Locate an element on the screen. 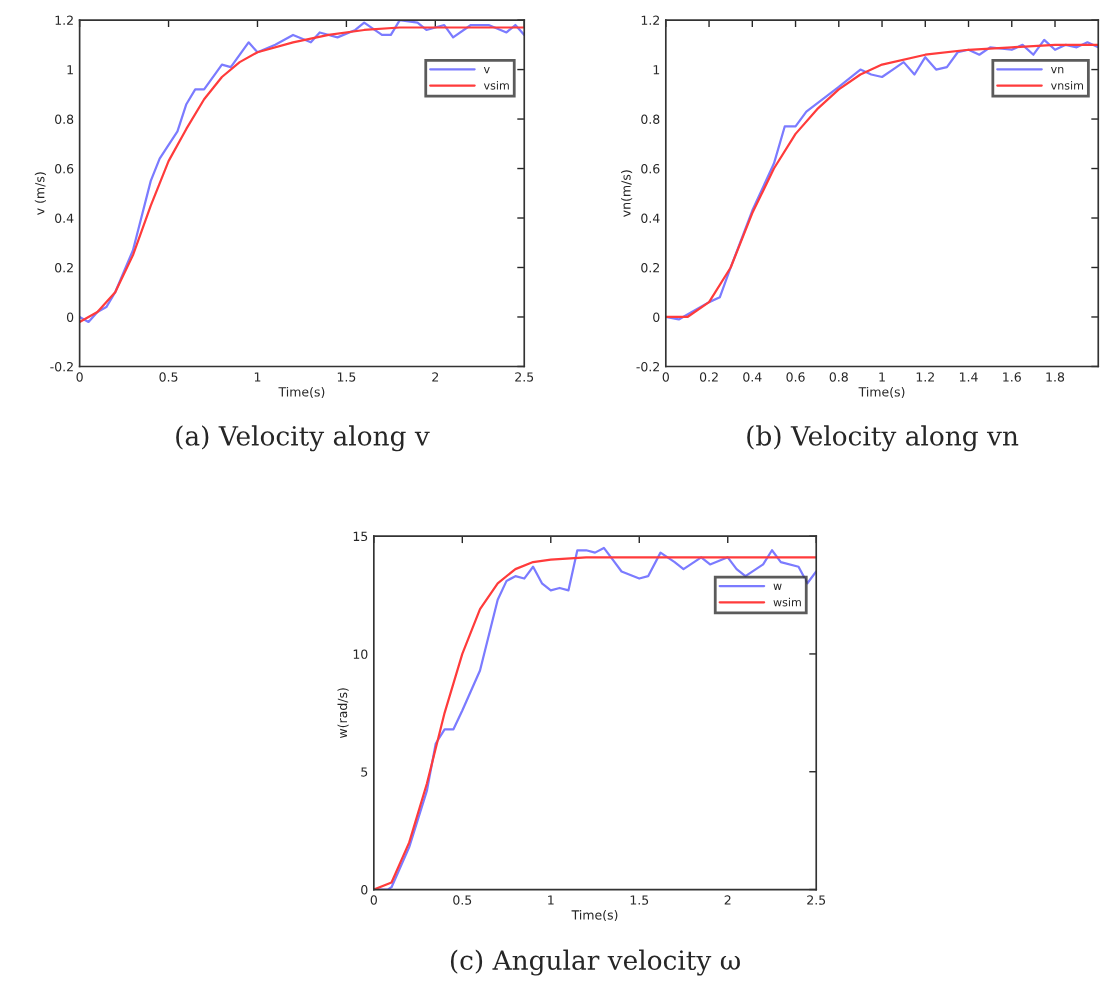  text: (c) Angular velocity ω is located at coordinates (595, 962).